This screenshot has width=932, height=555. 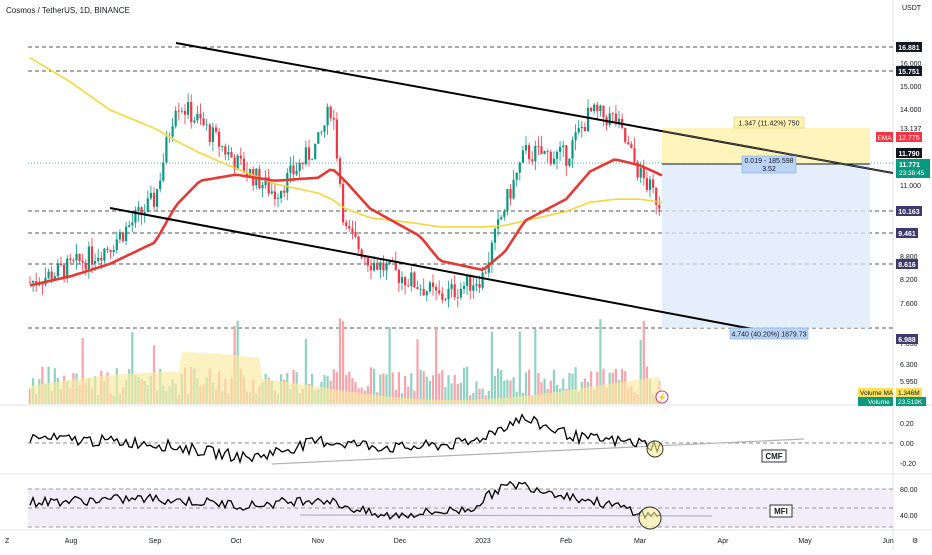 I want to click on time-tick: Apr, so click(x=724, y=541).